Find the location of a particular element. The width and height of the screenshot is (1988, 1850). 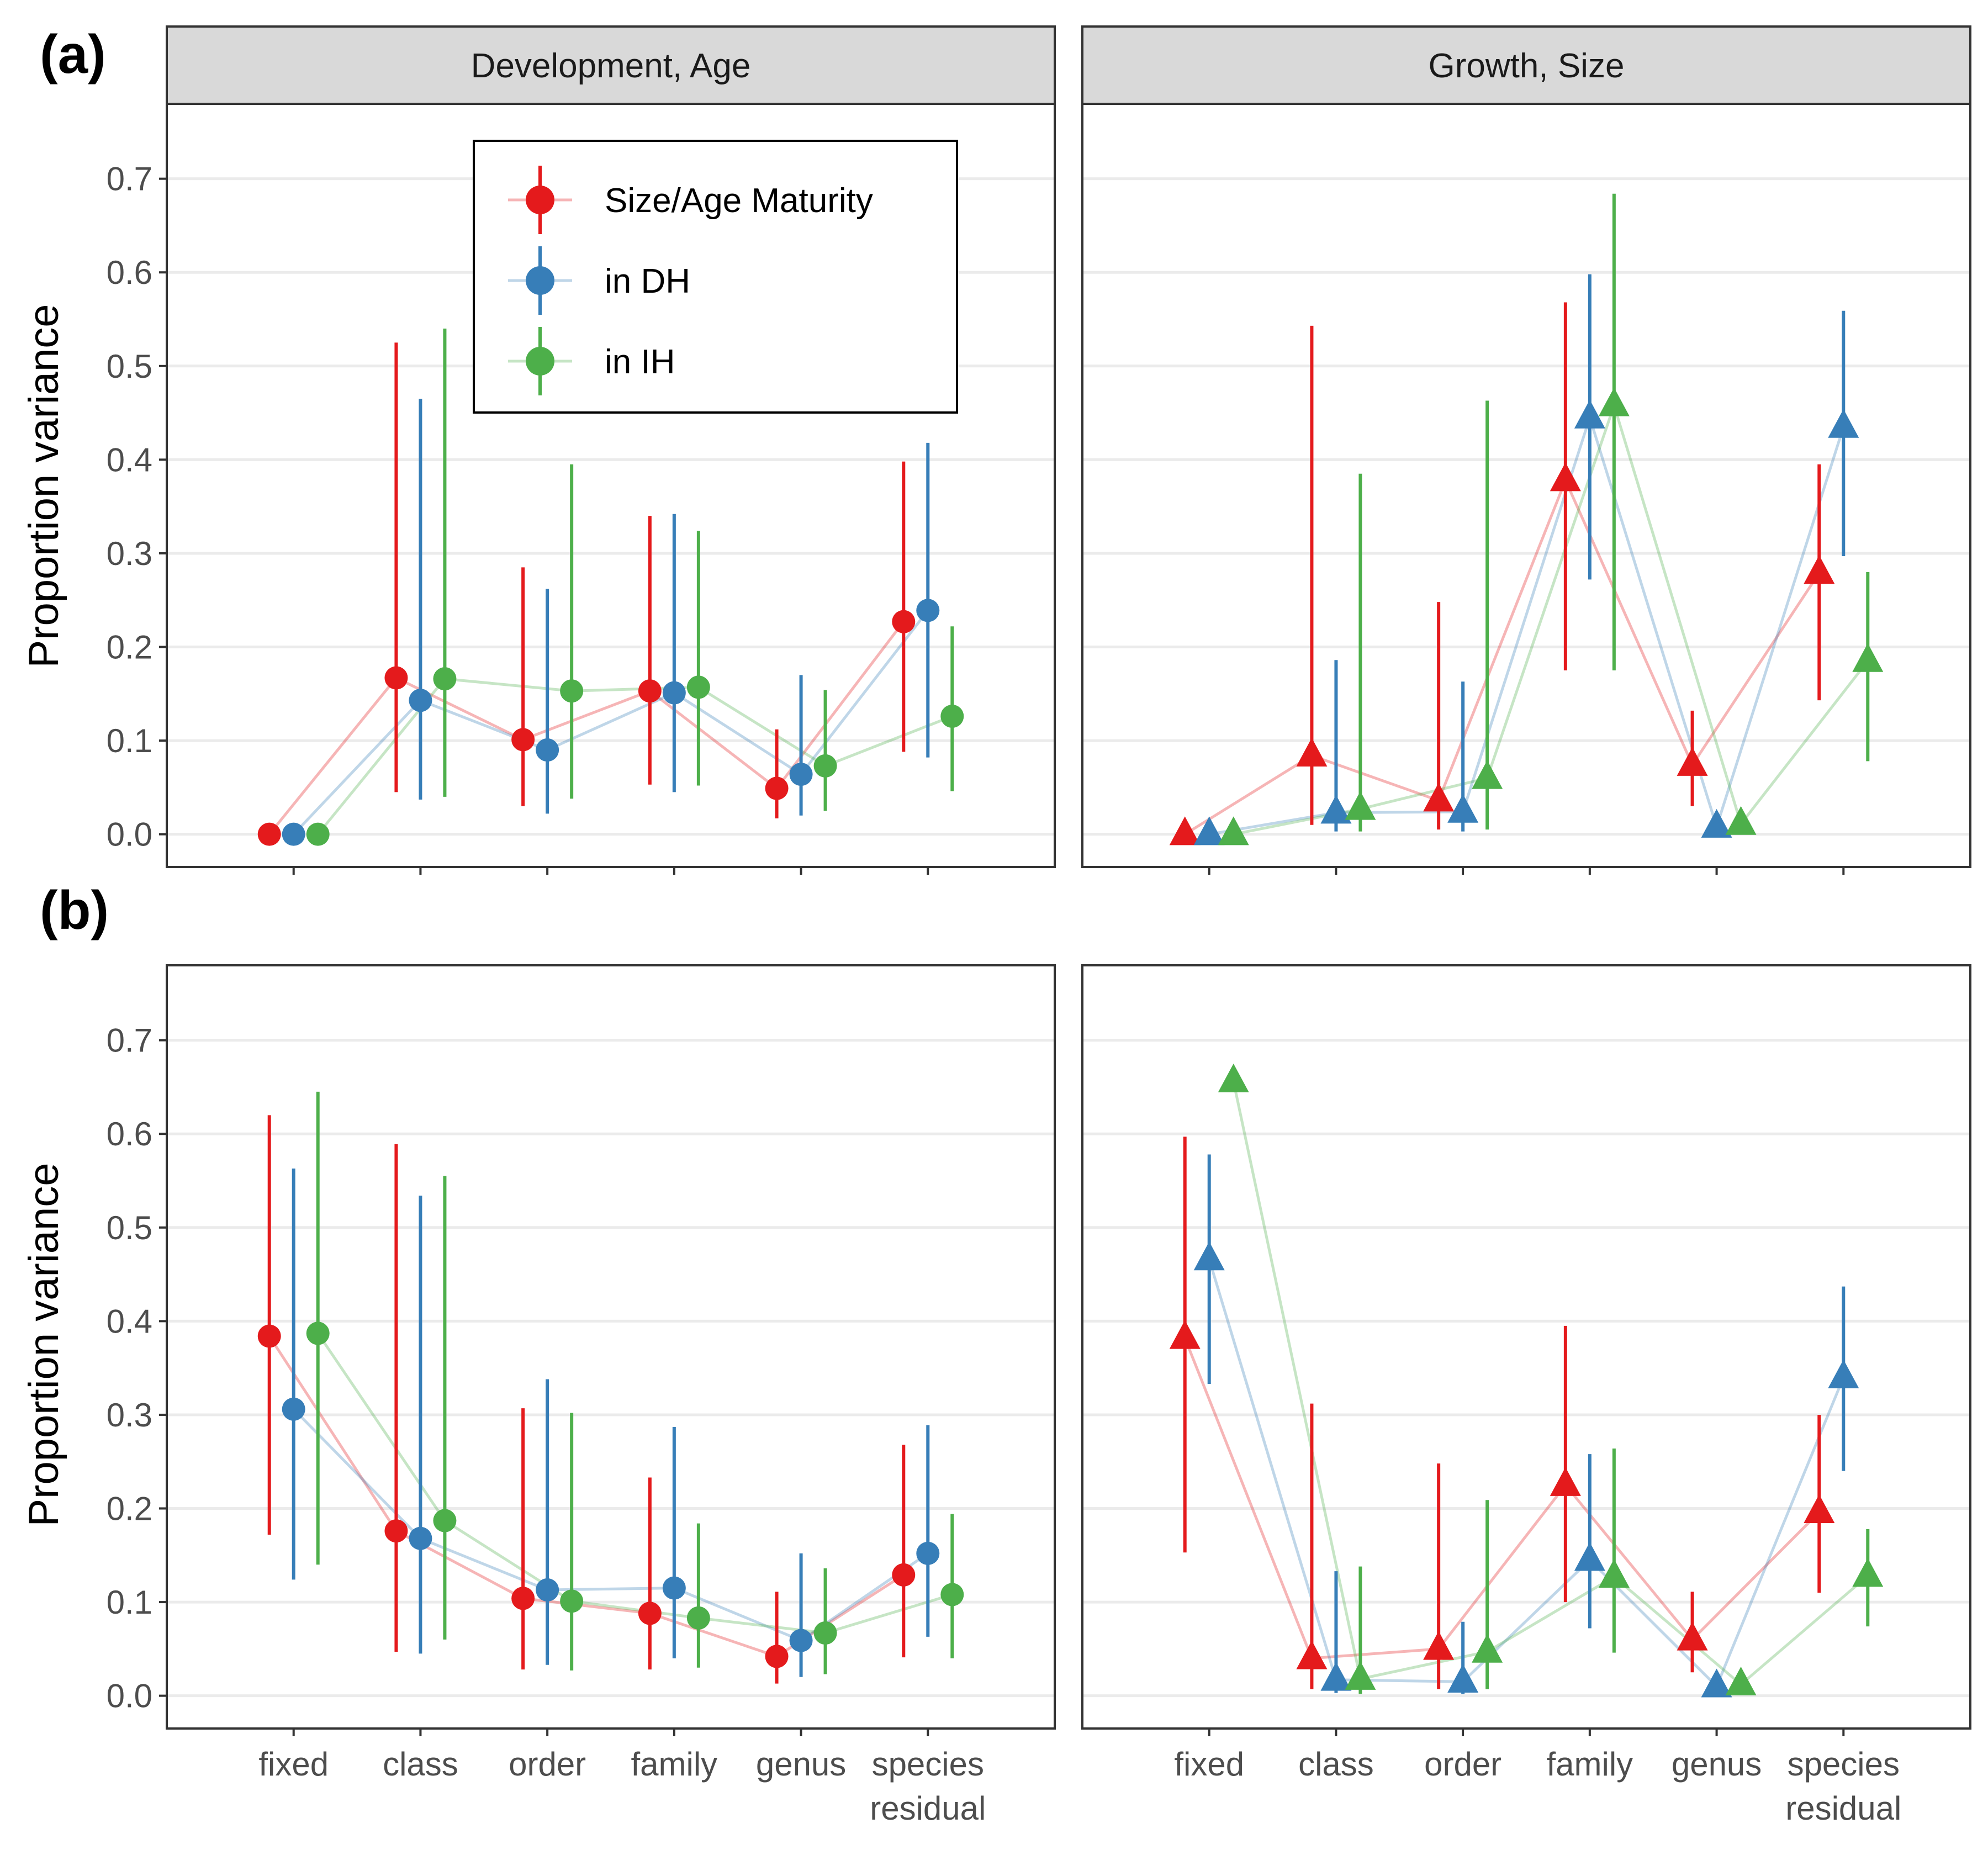

y-axis-title-b: Proportion variance is located at coordinates (43, 1344).